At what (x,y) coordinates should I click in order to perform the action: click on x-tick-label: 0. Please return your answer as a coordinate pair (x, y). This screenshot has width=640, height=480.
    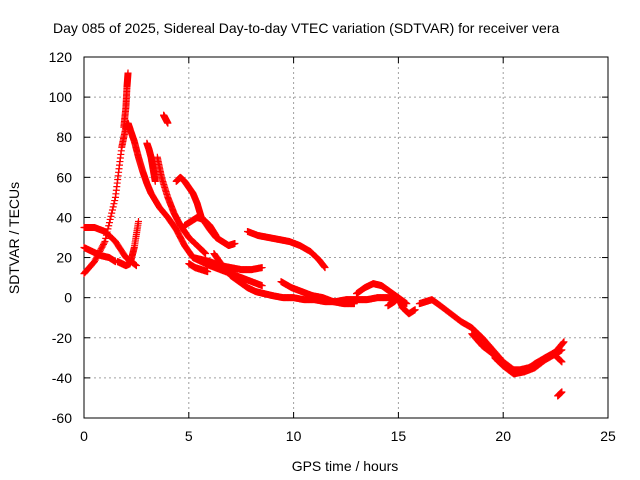
    Looking at the image, I should click on (84, 436).